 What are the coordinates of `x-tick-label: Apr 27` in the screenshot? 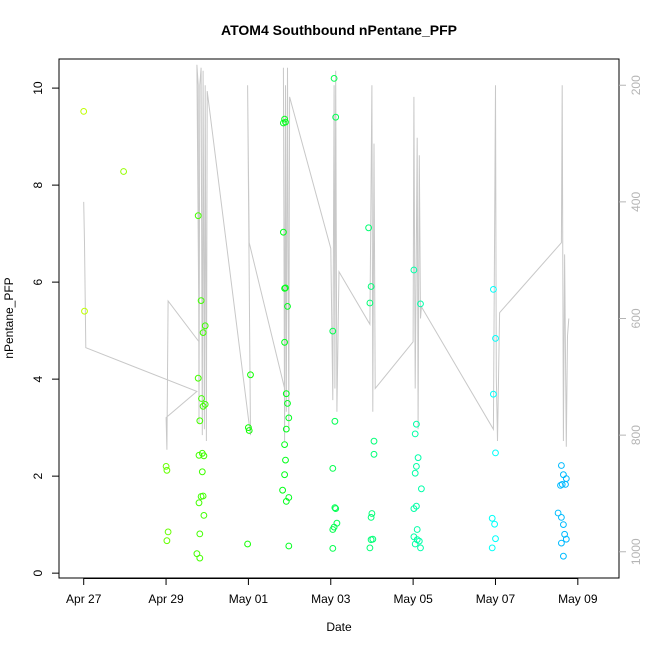 It's located at (84, 599).